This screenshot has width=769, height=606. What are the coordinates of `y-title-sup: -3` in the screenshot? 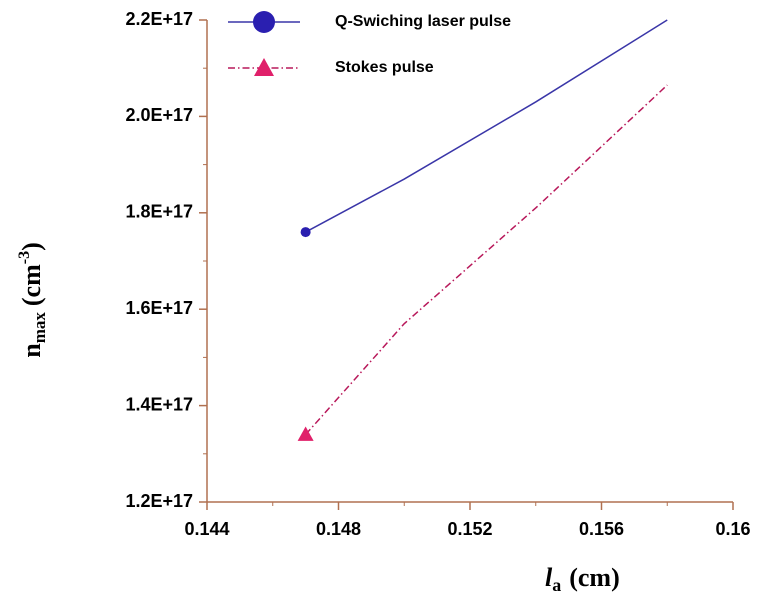 It's located at (24, 257).